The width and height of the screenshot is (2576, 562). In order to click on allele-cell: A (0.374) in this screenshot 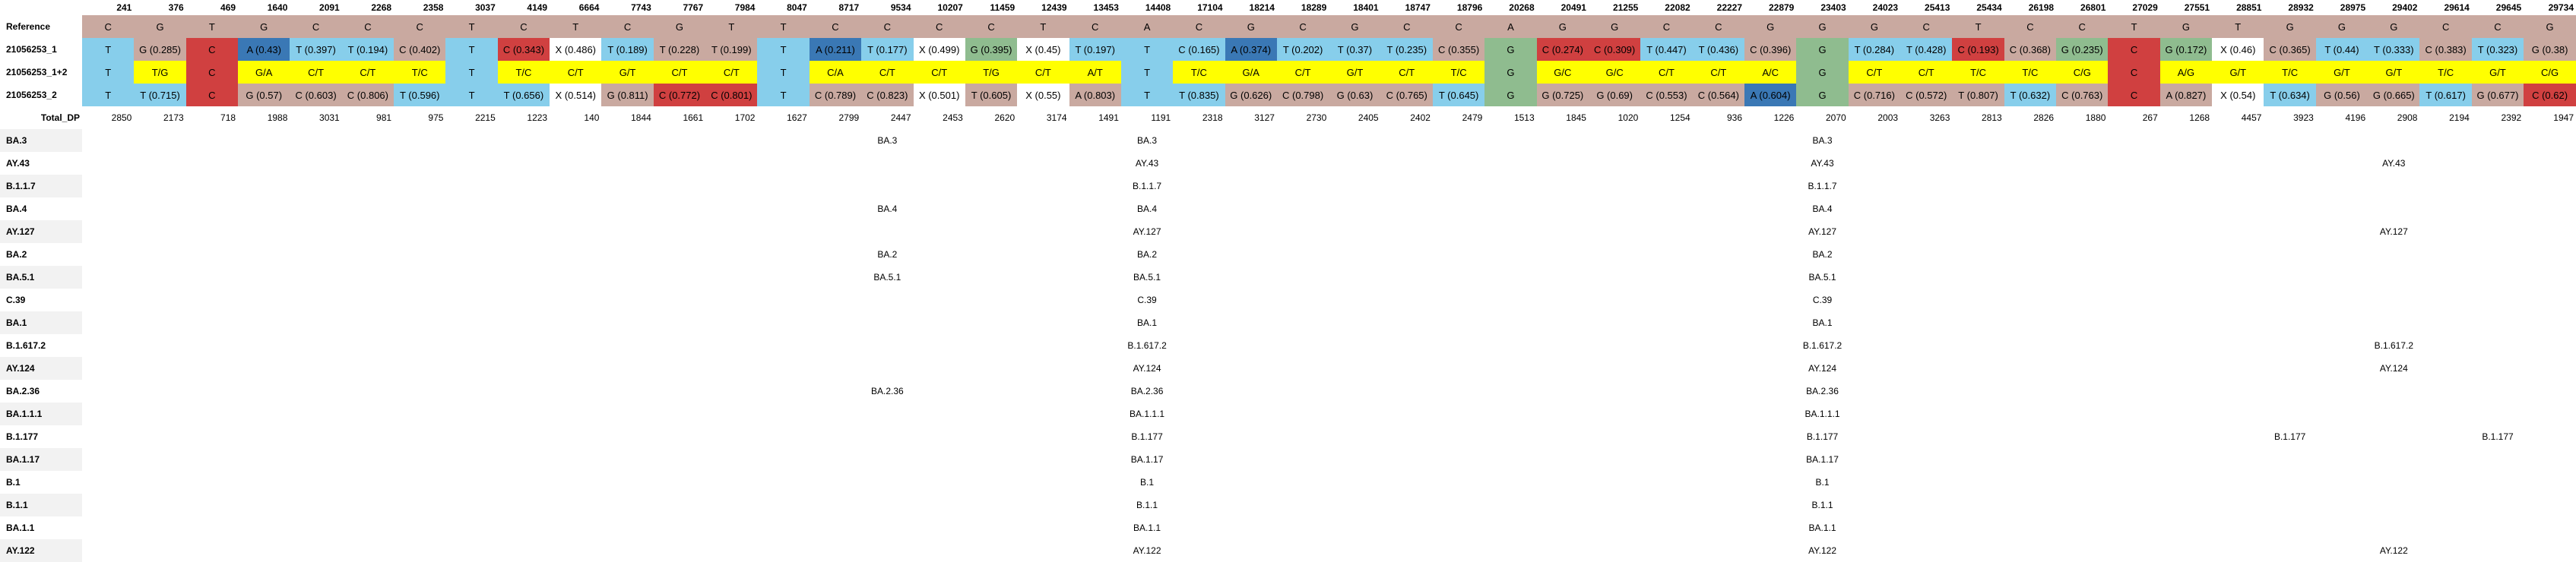, I will do `click(1251, 50)`.